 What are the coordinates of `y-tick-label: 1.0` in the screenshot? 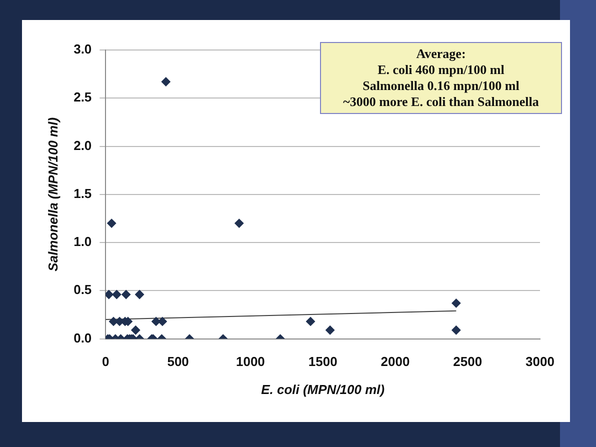 It's located at (83, 242).